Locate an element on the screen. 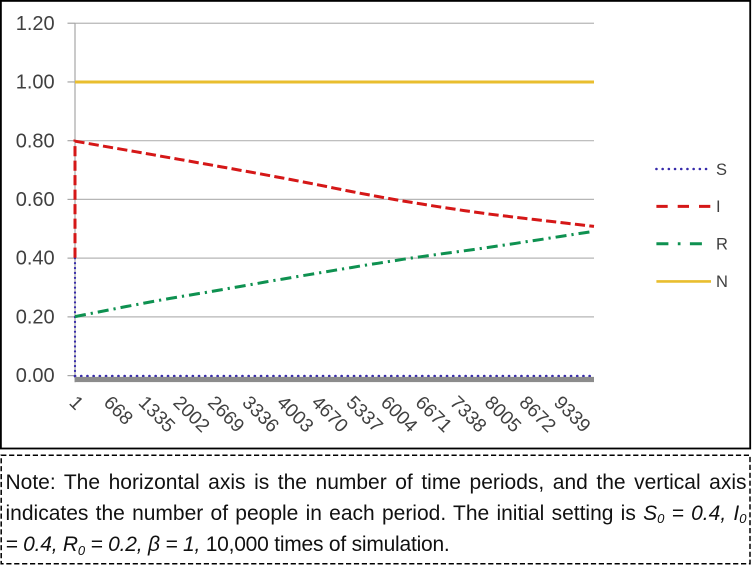  svg-text: 0.80 is located at coordinates (35, 141).